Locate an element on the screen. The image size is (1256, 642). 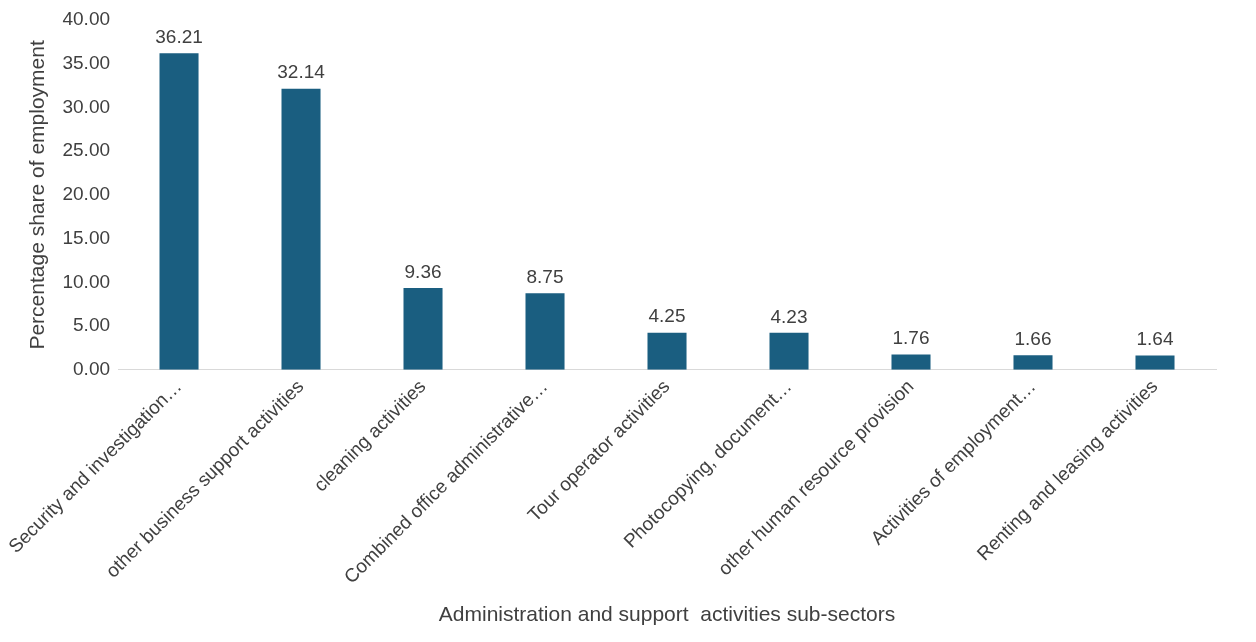
data-label: 1.76 is located at coordinates (911, 338).